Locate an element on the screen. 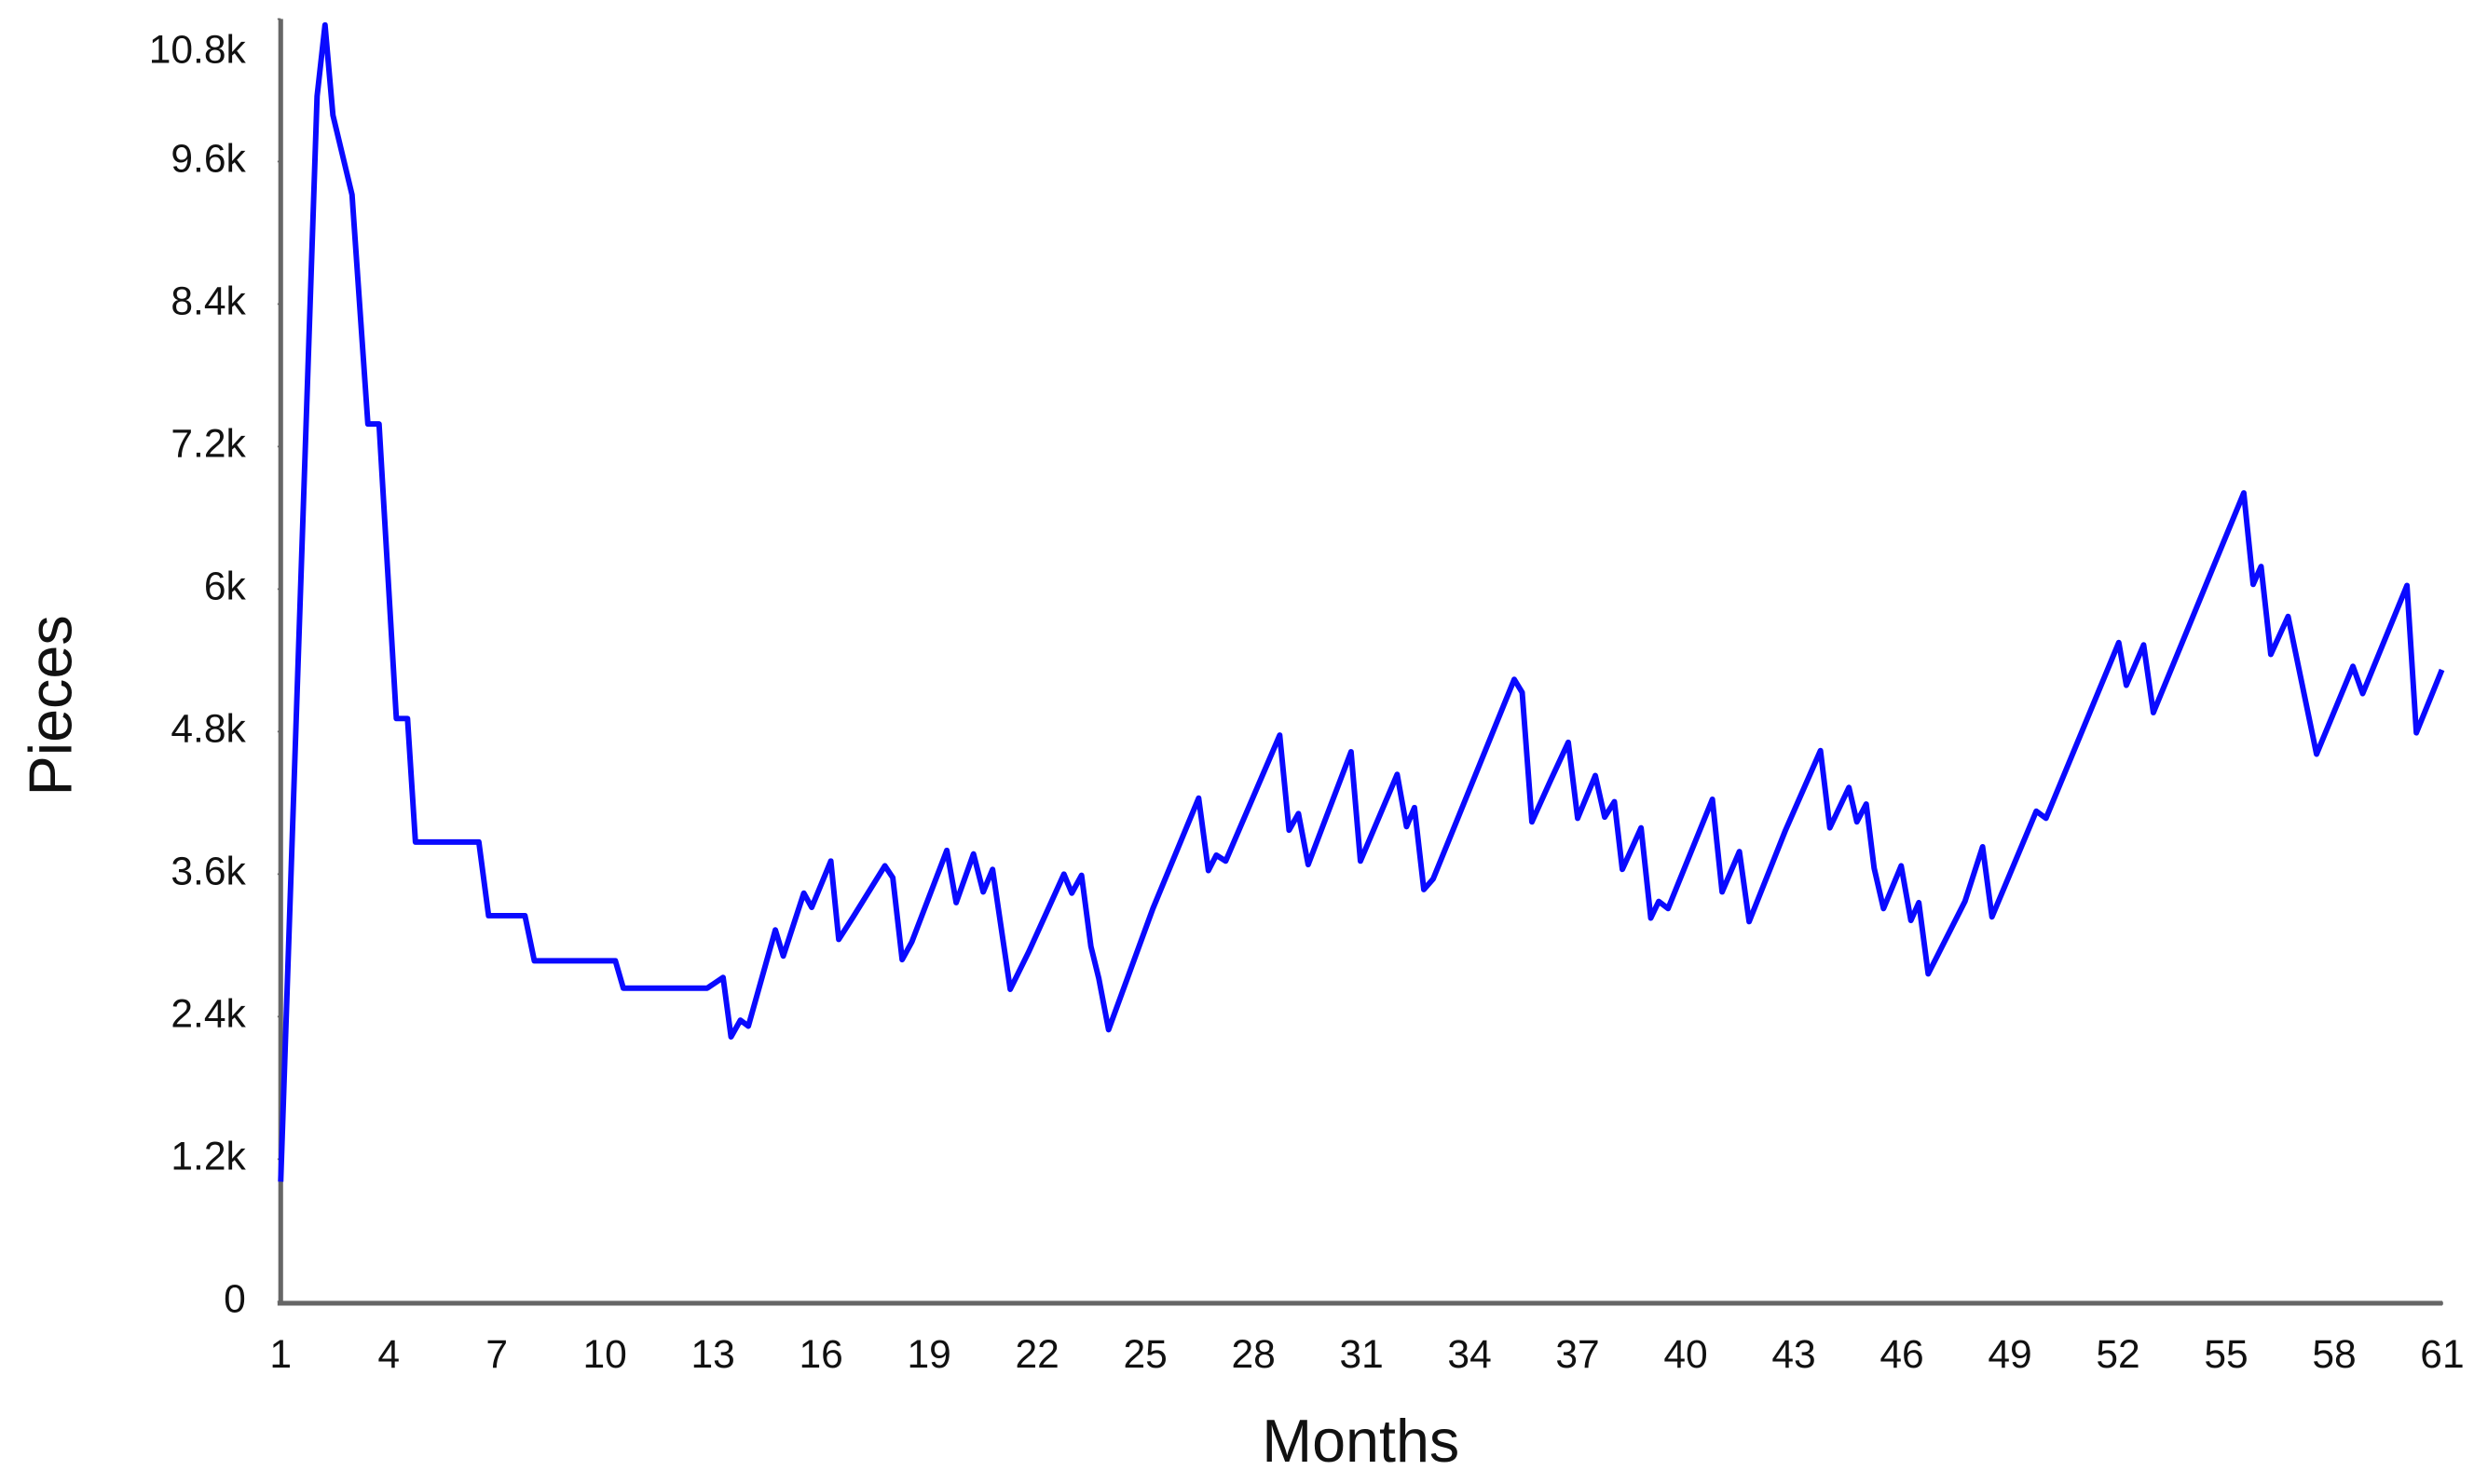 This screenshot has width=2474, height=1484. y-tick-label: 3.6k is located at coordinates (209, 872).